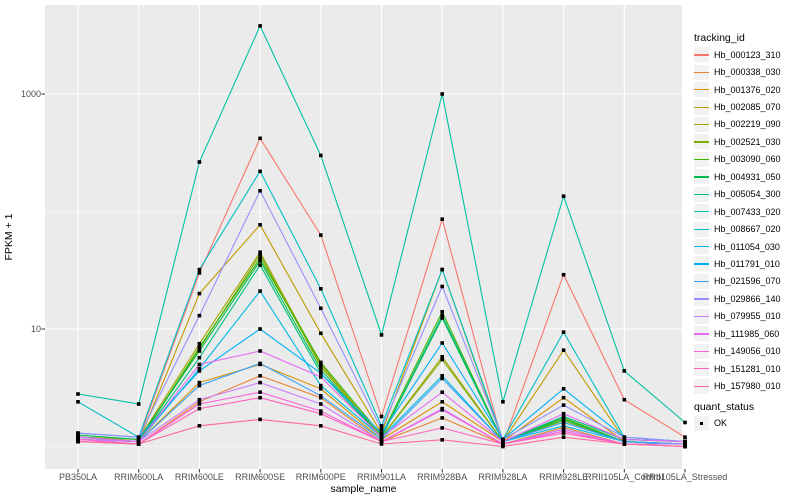 Image resolution: width=800 pixels, height=500 pixels. Describe the element at coordinates (747, 351) in the screenshot. I see `legend-item-label: Hb_149056_010` at that location.